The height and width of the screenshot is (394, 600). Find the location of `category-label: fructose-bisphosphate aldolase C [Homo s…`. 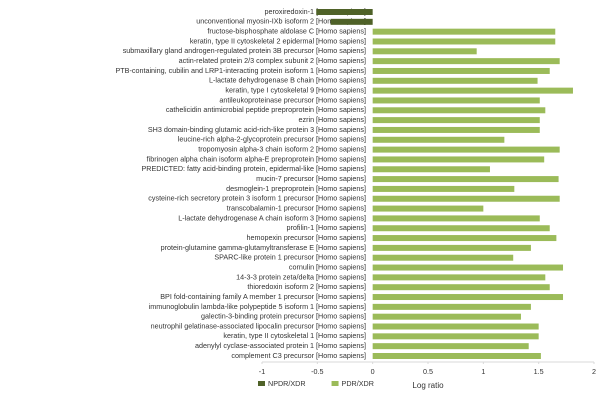

category-label: fructose-bisphosphate aldolase C [Homo s… is located at coordinates (286, 31).